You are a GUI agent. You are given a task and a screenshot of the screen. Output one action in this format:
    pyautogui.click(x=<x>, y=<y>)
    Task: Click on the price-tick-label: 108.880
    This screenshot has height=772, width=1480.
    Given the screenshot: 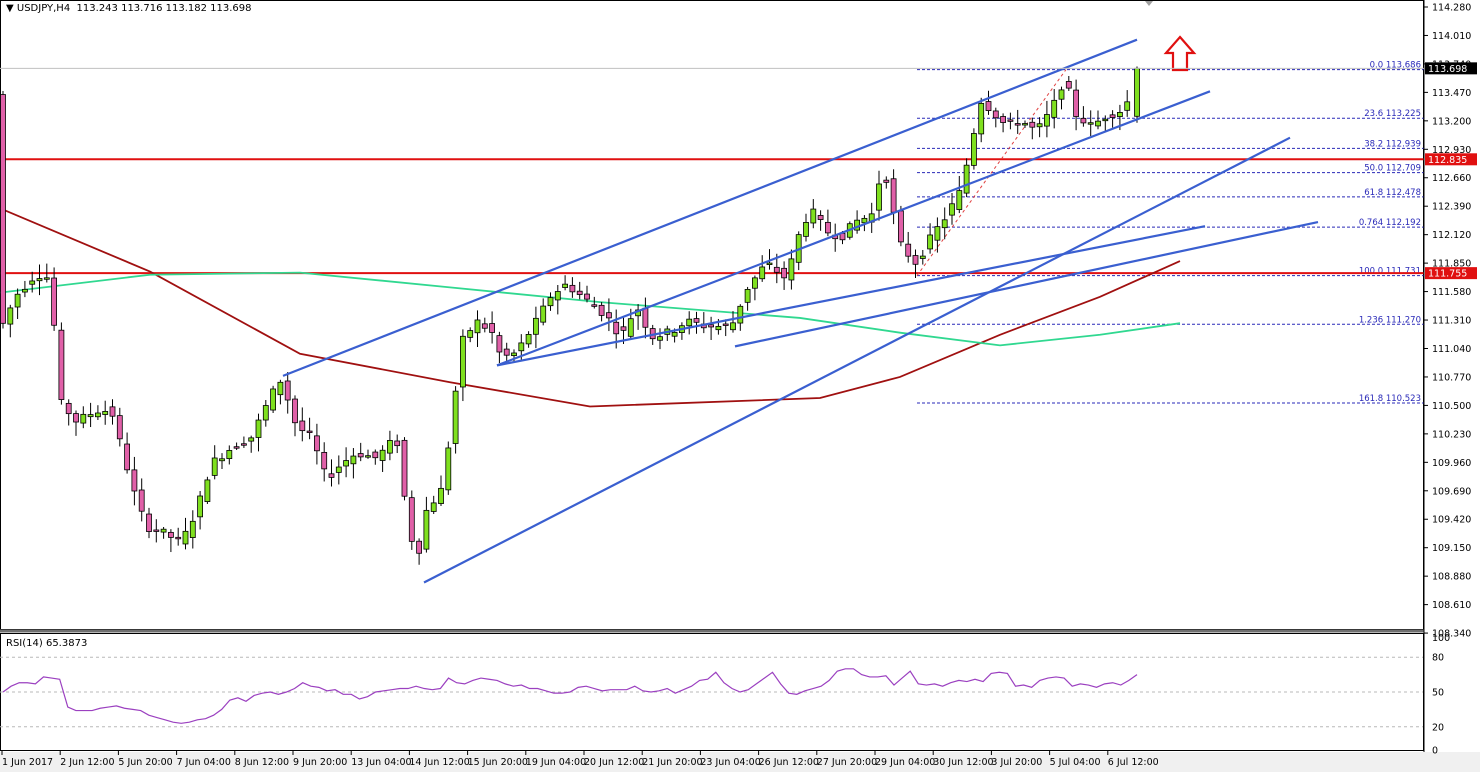 What is the action you would take?
    pyautogui.click(x=1451, y=577)
    